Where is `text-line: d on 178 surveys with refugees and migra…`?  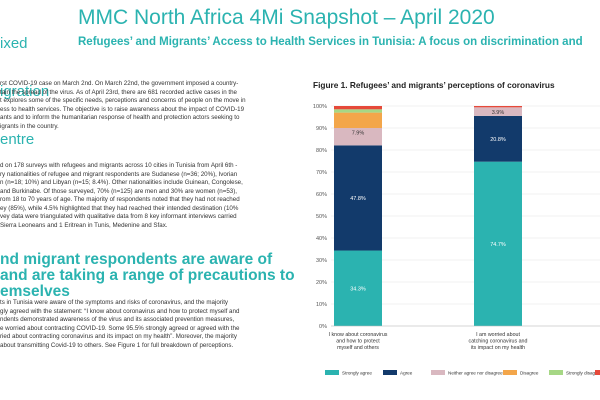 text-line: d on 178 surveys with refugees and migra… is located at coordinates (119, 165).